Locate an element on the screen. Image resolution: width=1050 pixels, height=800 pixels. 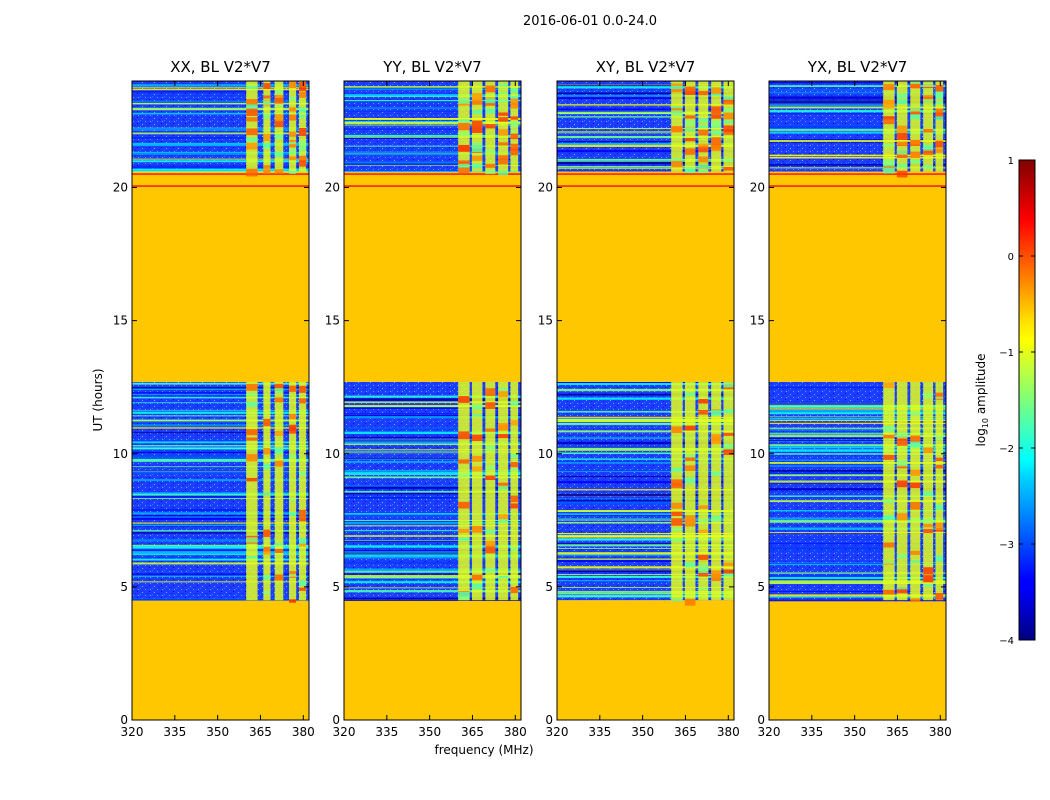
x-tick-label-4: 380 is located at coordinates (728, 732).